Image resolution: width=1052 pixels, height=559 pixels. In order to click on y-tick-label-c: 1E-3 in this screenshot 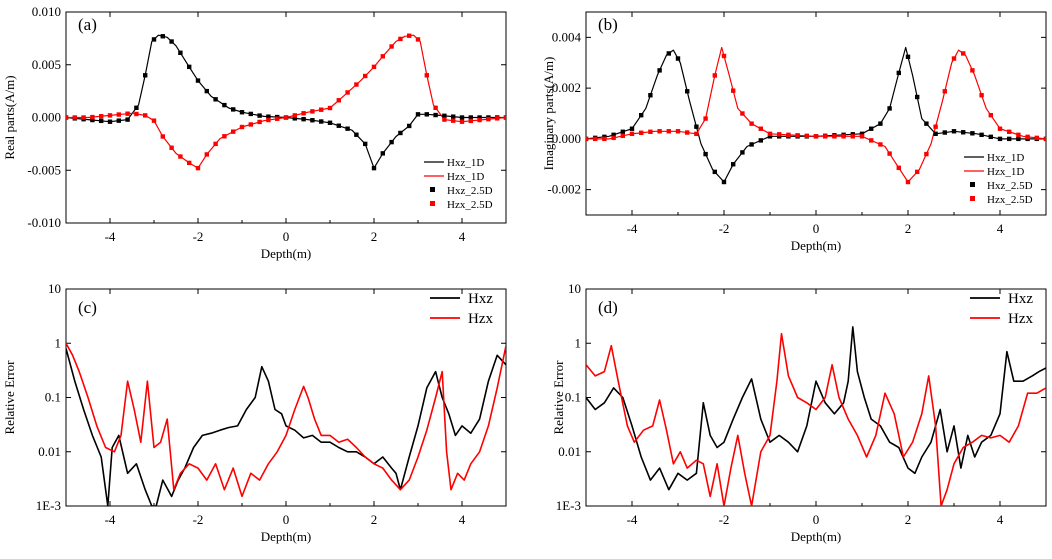, I will do `click(48, 505)`.